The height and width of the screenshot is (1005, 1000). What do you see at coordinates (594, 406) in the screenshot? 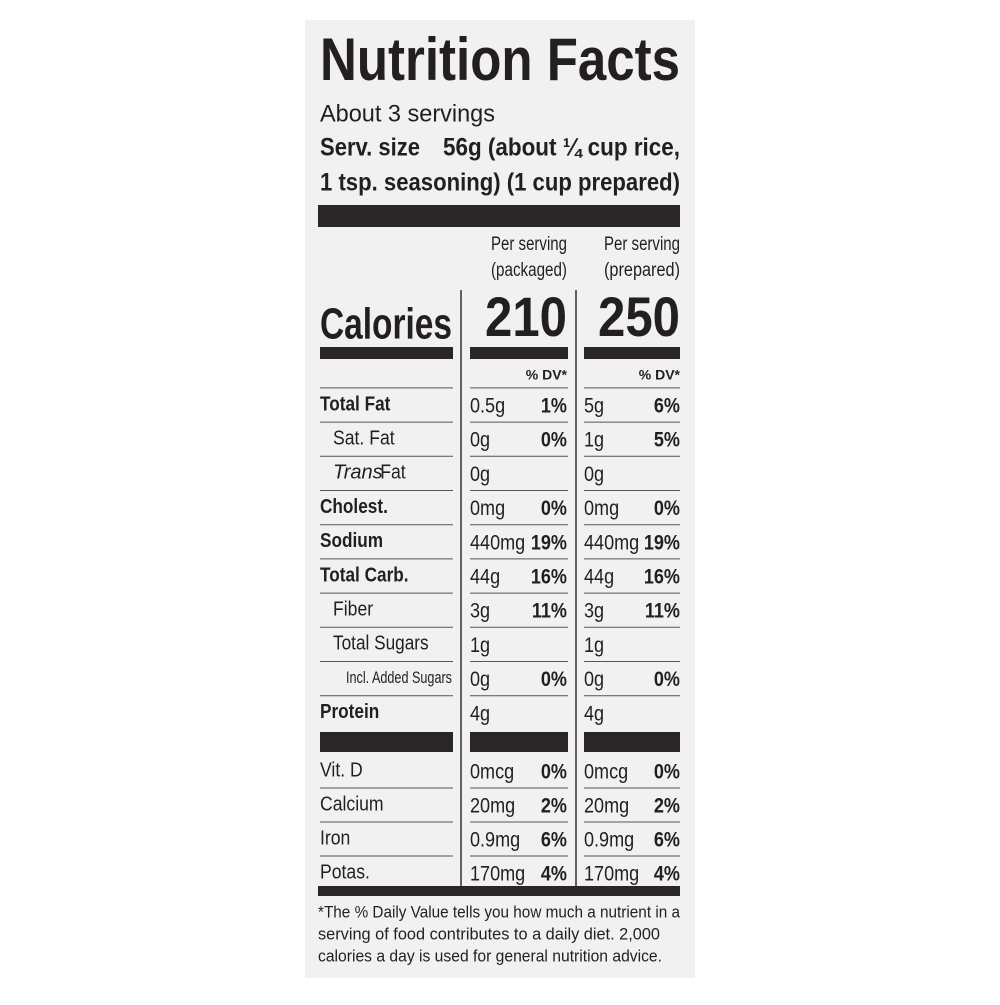
I see `amount: 5g` at bounding box center [594, 406].